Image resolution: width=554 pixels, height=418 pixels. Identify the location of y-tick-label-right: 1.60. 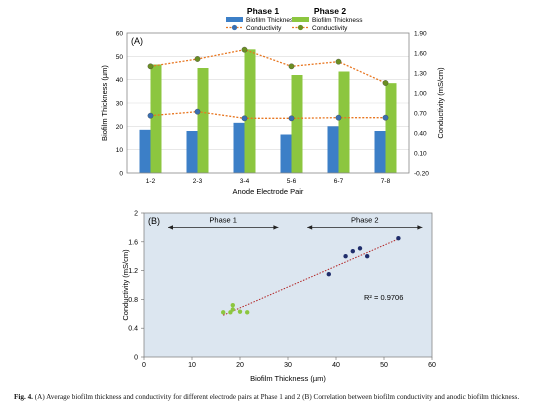
(420, 54).